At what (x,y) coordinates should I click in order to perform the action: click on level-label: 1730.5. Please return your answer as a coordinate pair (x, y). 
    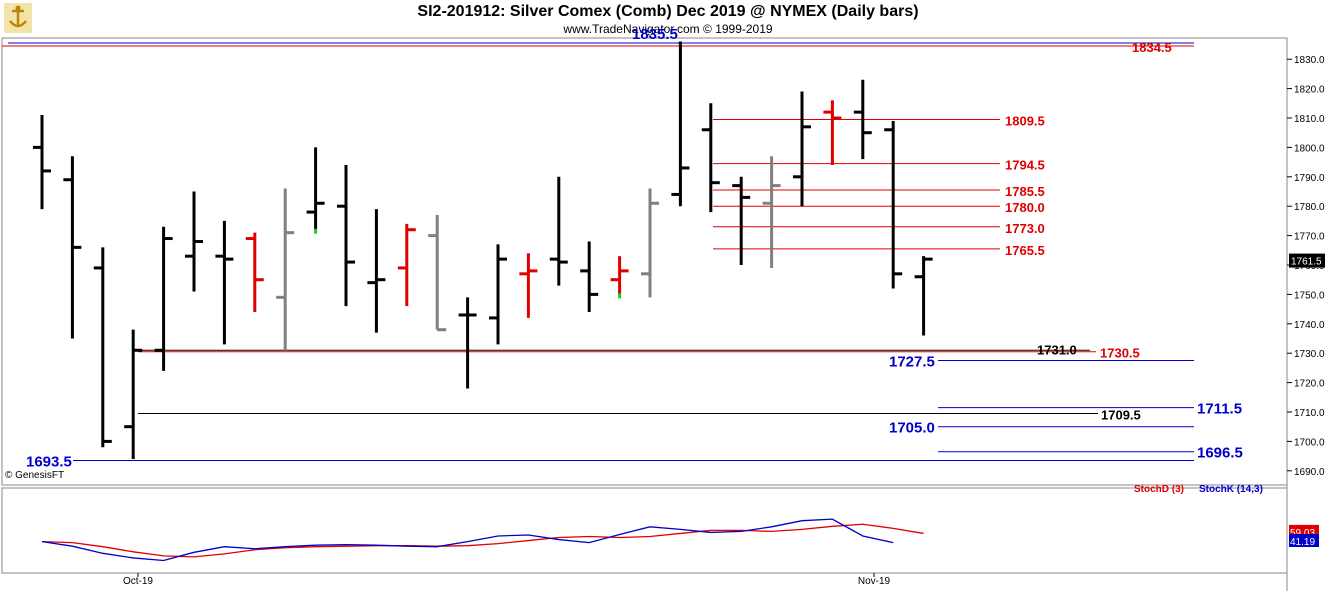
    Looking at the image, I should click on (1120, 353).